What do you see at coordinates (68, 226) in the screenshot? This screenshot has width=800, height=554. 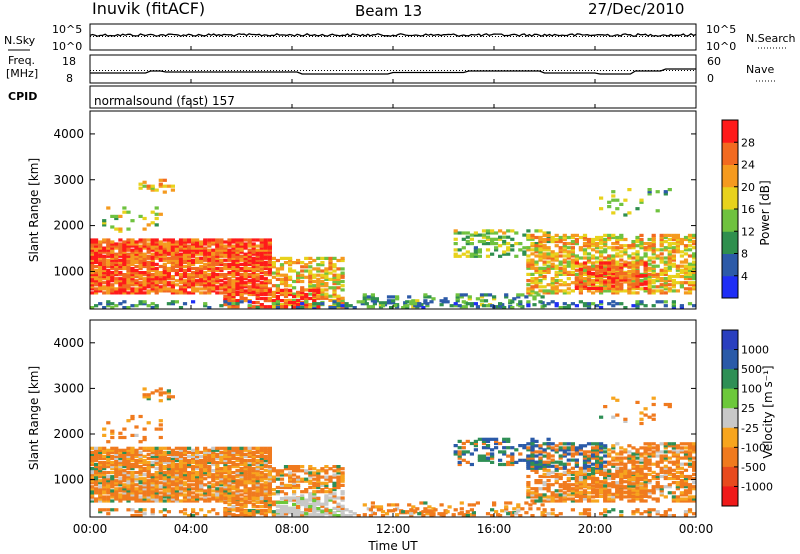 I see `y-tick-label: 2000` at bounding box center [68, 226].